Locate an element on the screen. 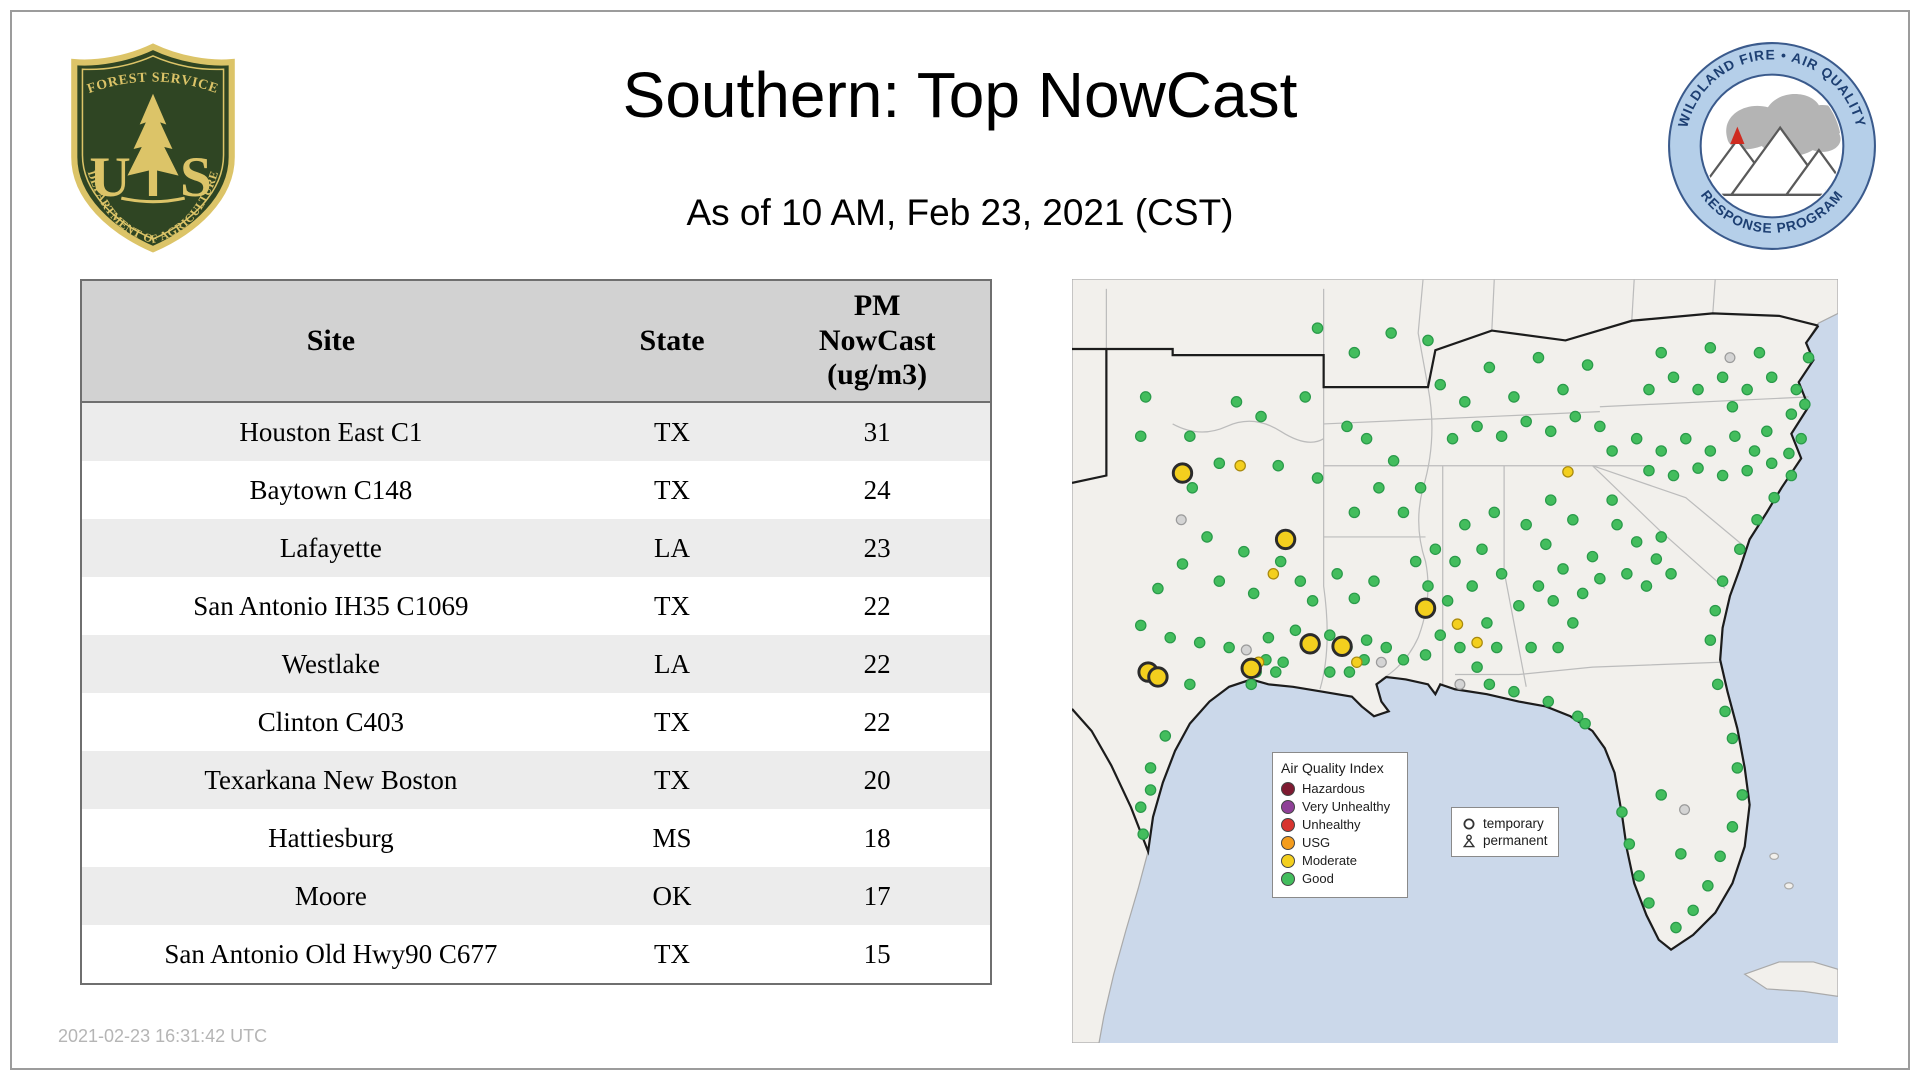 This screenshot has height=1080, width=1920. moderate-swatch-icon is located at coordinates (1288, 860).